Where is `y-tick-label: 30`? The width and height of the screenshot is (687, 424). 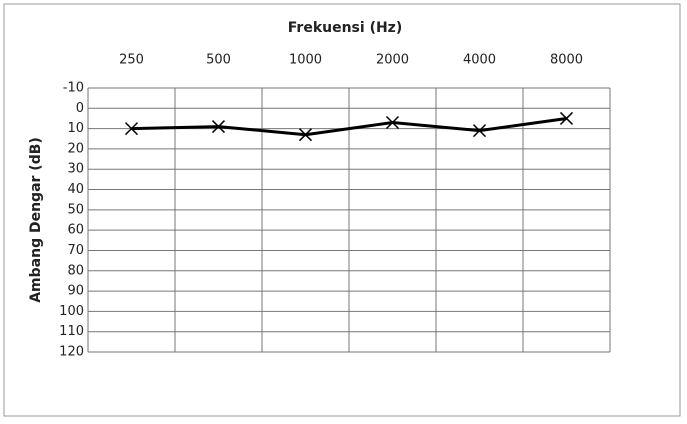 y-tick-label: 30 is located at coordinates (75, 169).